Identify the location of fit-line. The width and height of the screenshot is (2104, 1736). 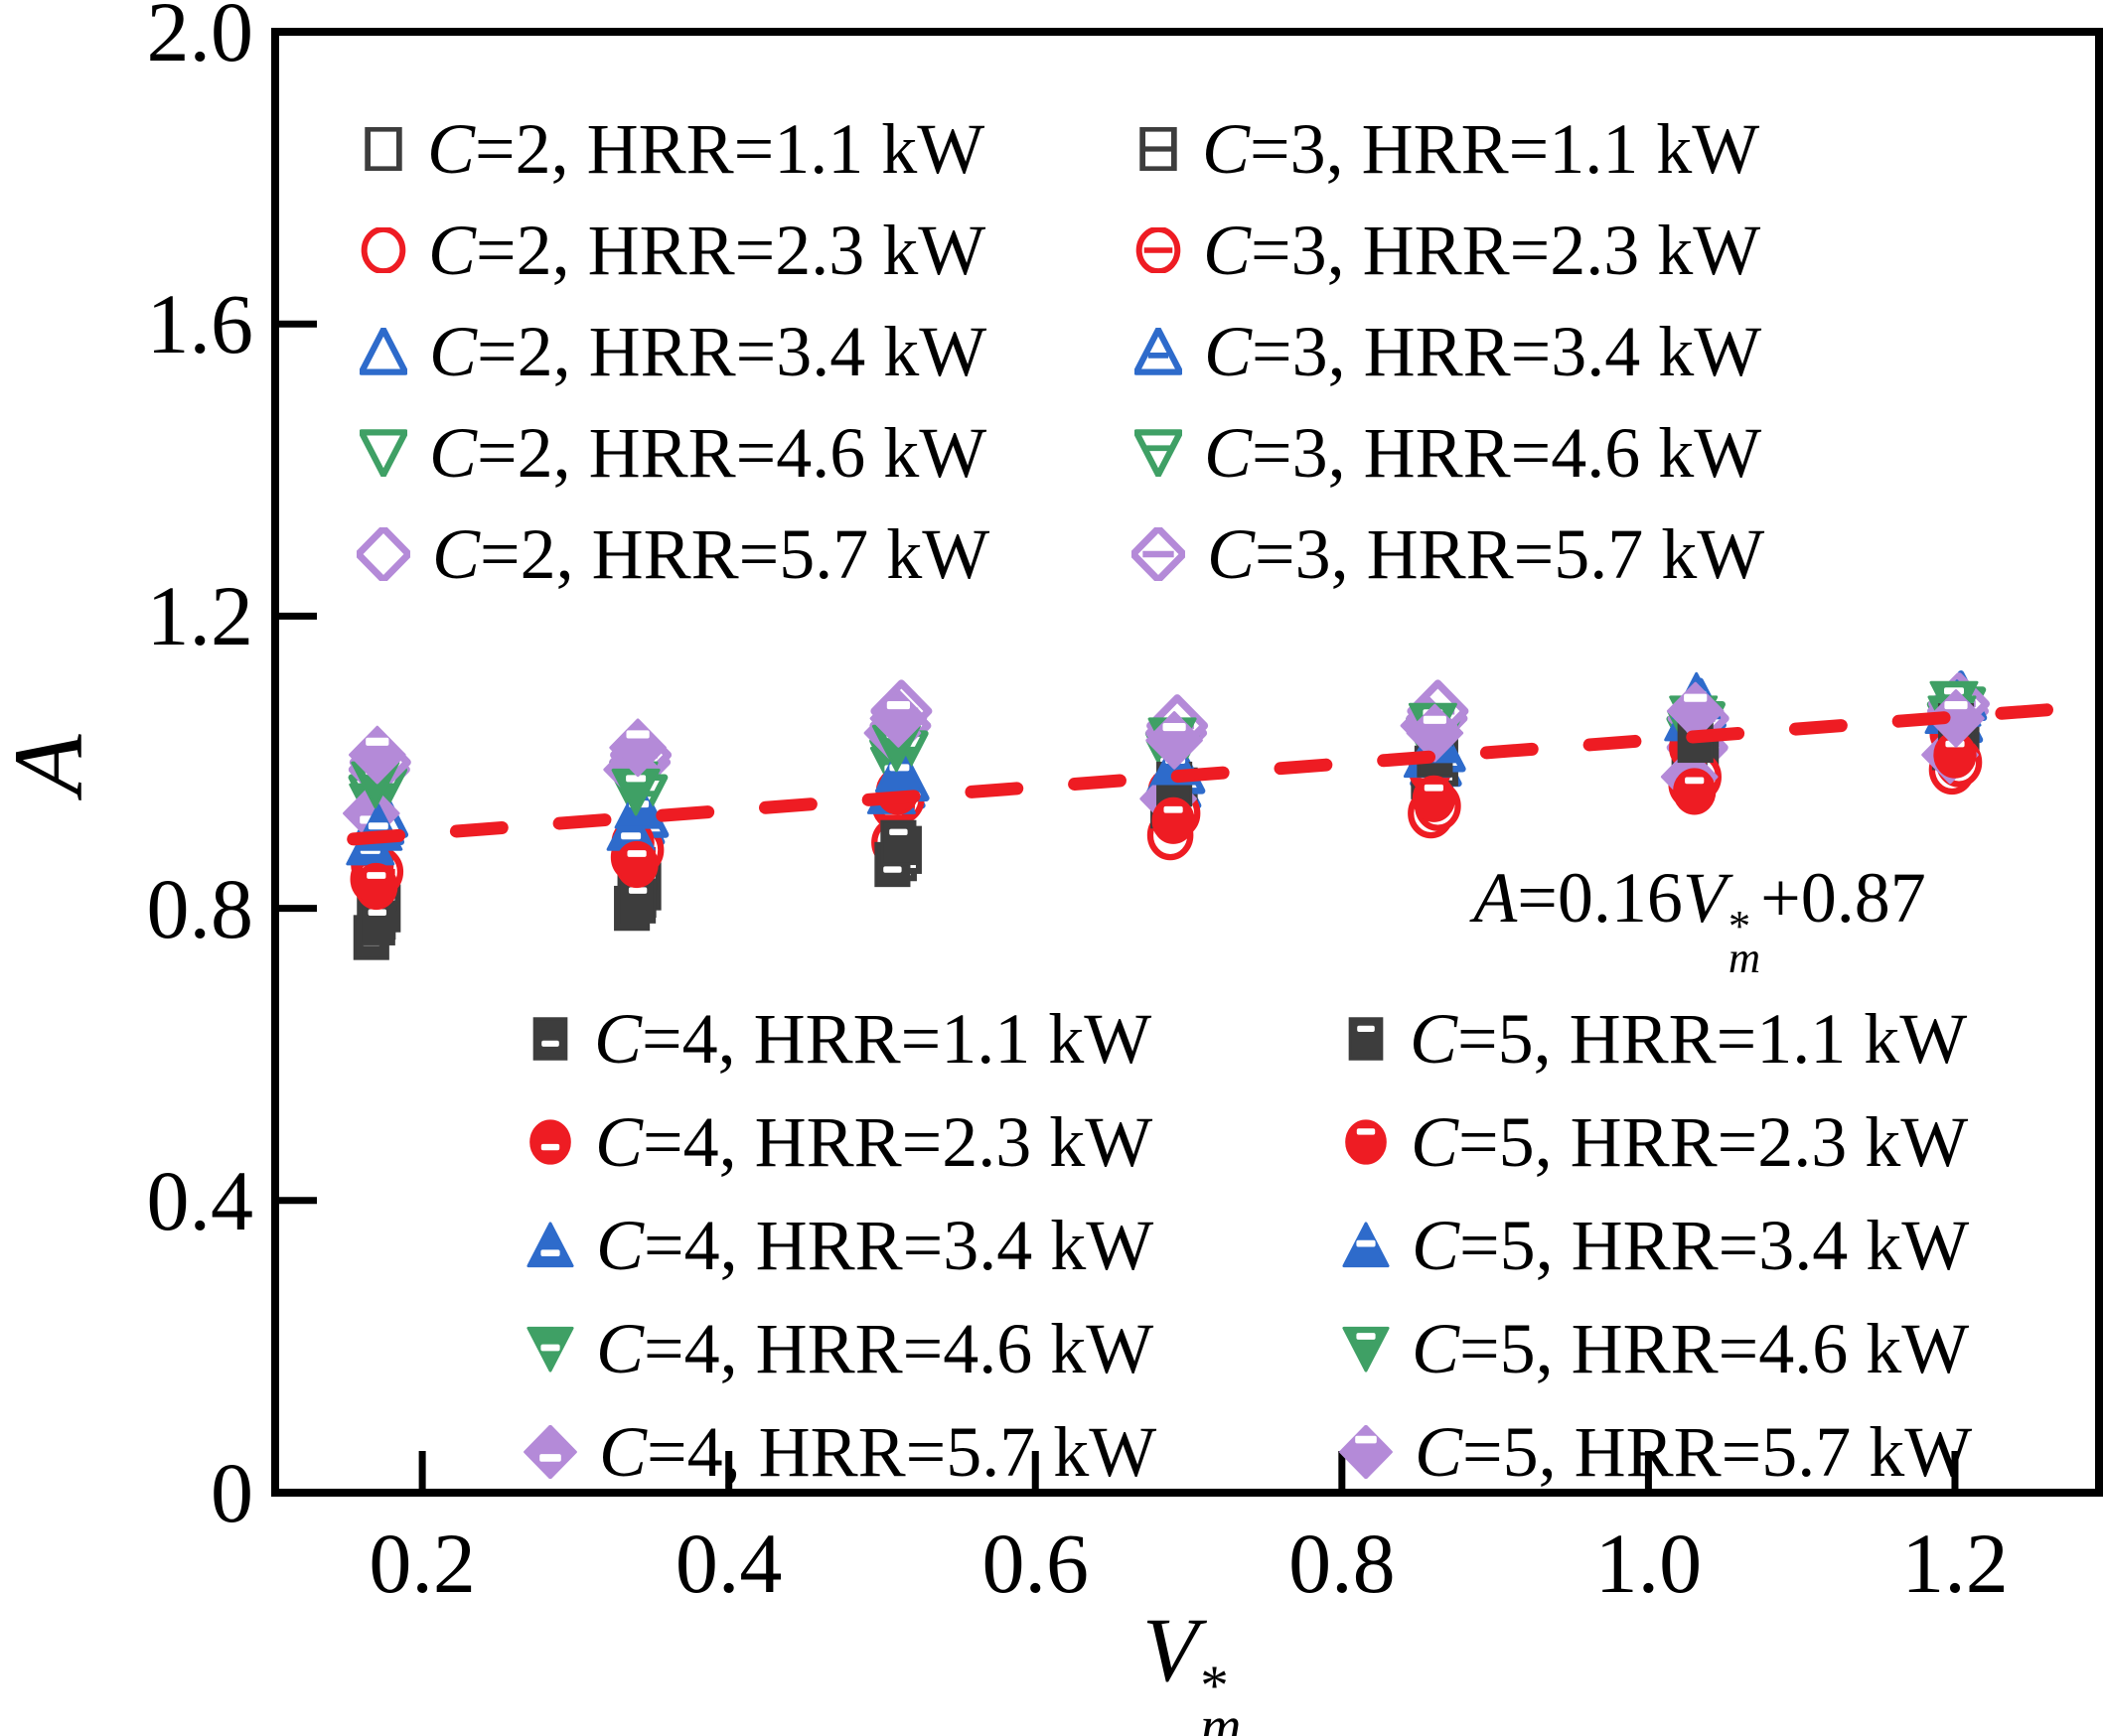
(1200, 775).